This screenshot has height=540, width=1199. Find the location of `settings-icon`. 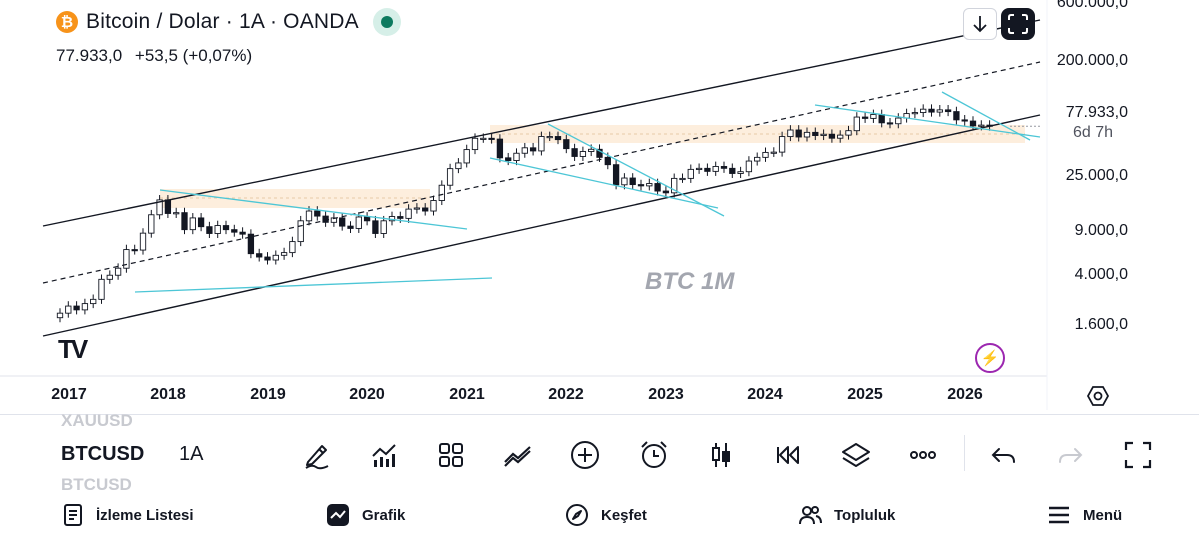

settings-icon is located at coordinates (1098, 396).